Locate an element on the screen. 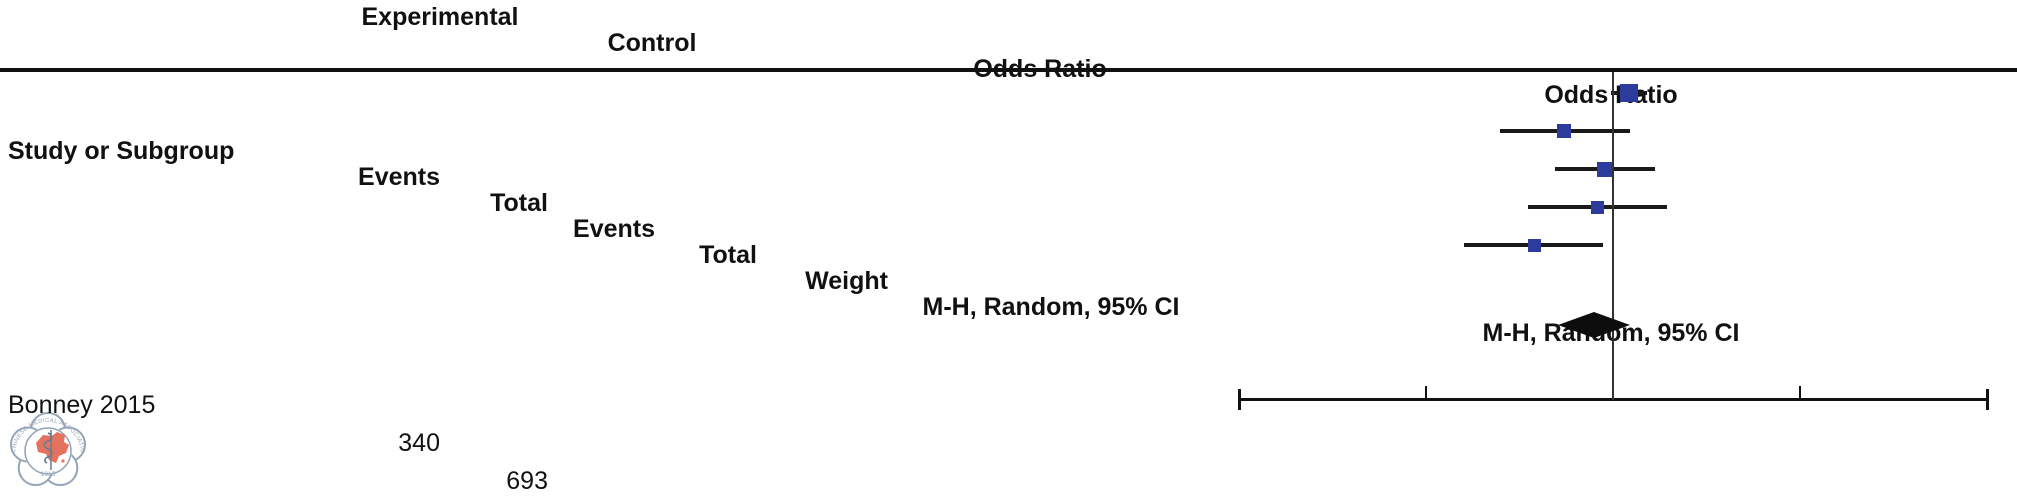  study-name: Bonney 2015 is located at coordinates (82, 405).